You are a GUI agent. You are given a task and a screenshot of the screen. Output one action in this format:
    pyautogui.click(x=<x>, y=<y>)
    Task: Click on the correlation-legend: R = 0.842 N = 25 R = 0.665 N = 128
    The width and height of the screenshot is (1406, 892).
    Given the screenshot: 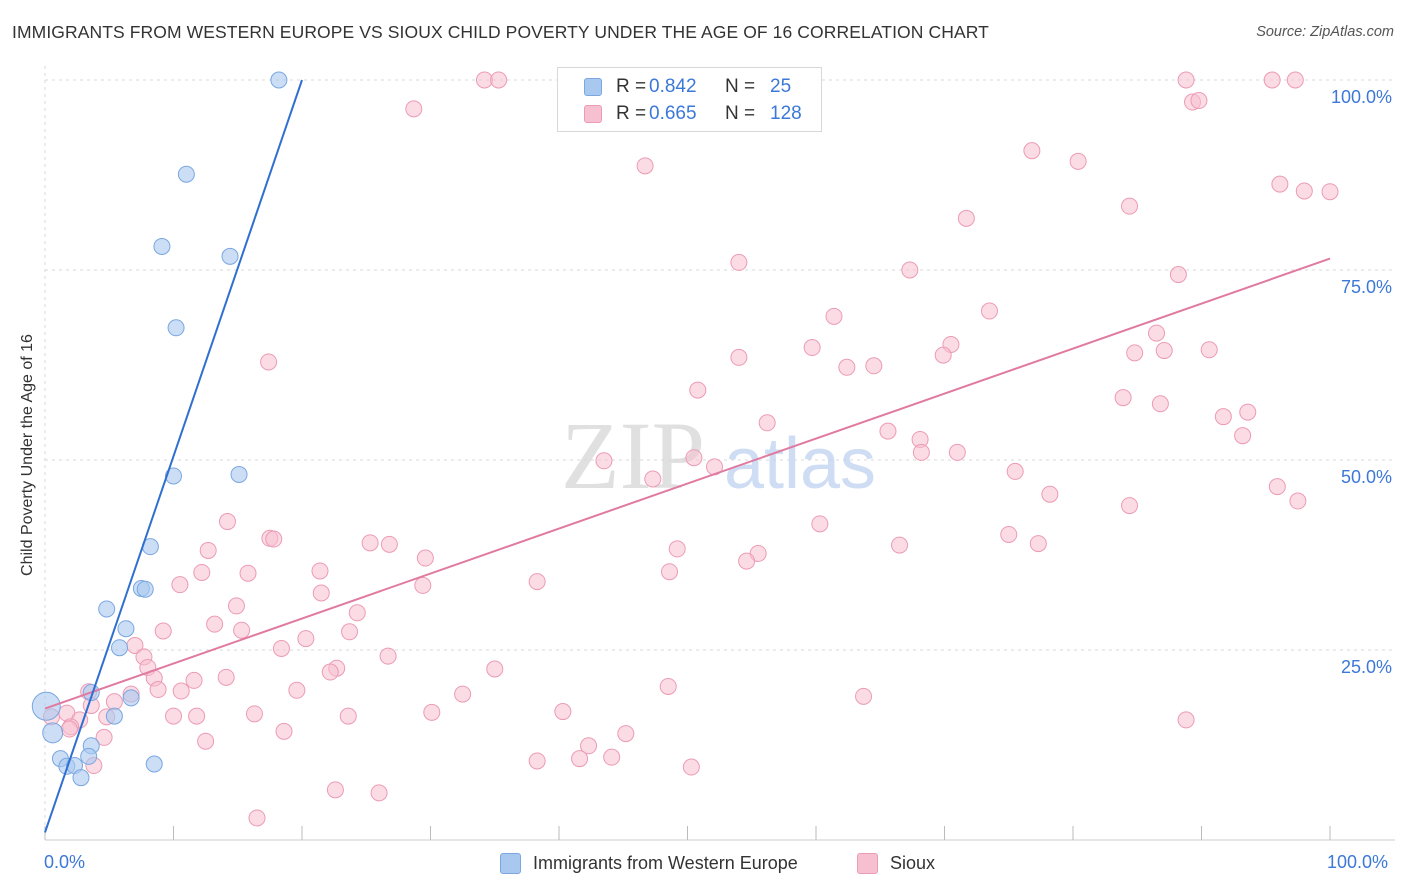 What is the action you would take?
    pyautogui.click(x=689, y=99)
    